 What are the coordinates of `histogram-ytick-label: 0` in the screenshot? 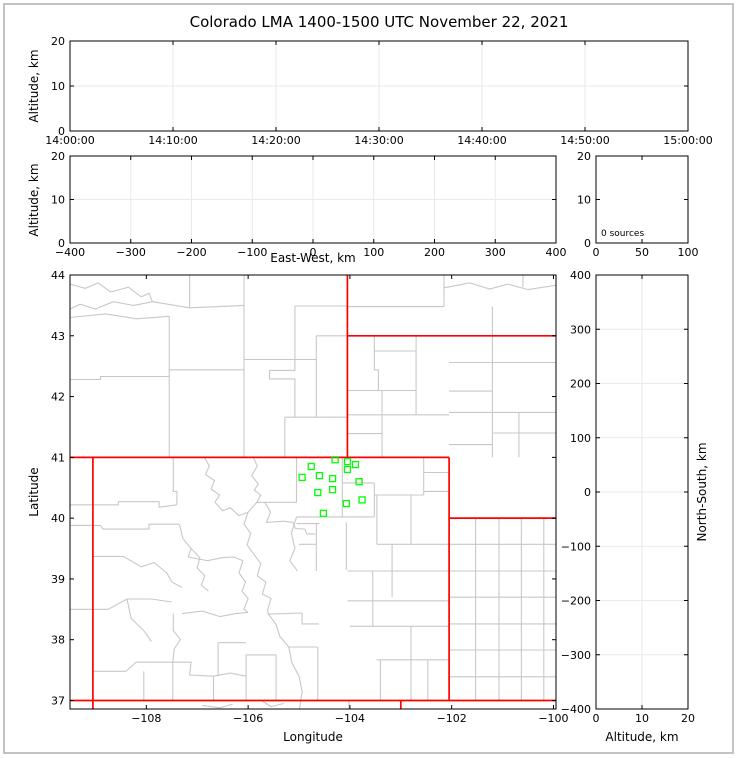 It's located at (587, 243).